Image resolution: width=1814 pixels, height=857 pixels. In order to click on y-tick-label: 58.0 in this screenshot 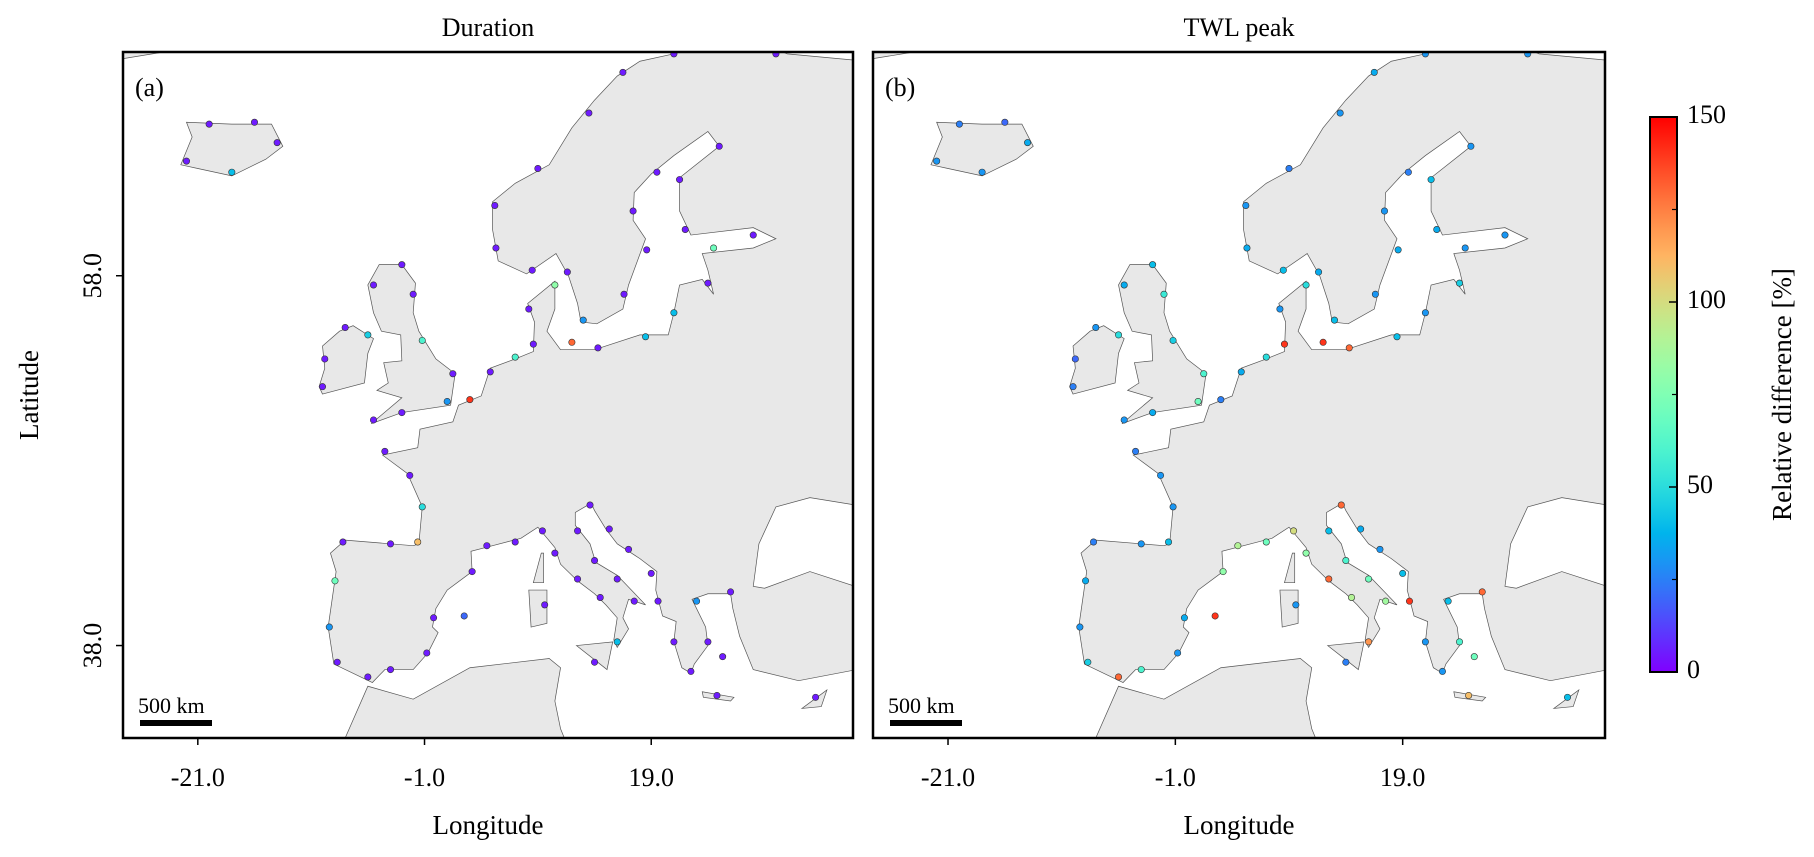, I will do `click(92, 276)`.